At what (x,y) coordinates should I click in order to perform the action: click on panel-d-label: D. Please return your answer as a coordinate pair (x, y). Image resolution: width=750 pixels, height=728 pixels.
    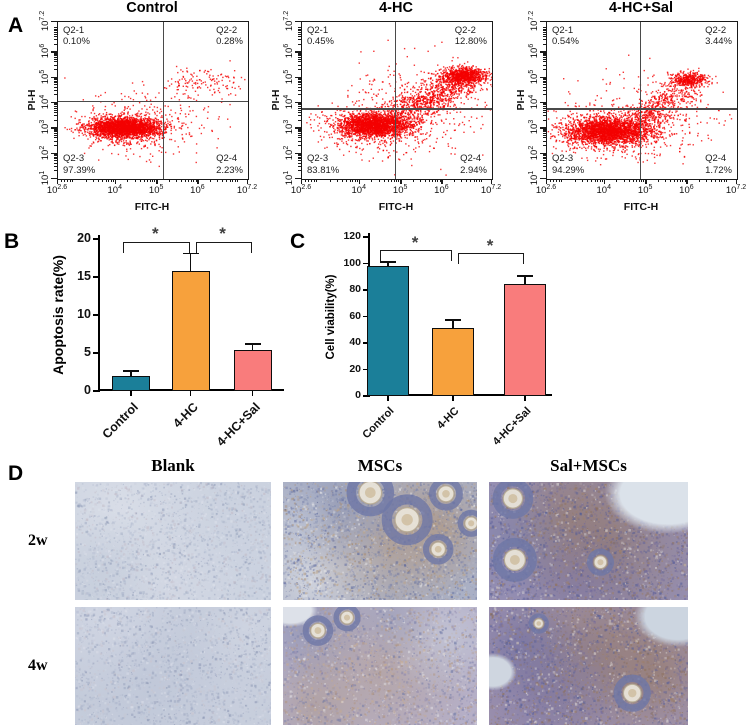
    Looking at the image, I should click on (16, 473).